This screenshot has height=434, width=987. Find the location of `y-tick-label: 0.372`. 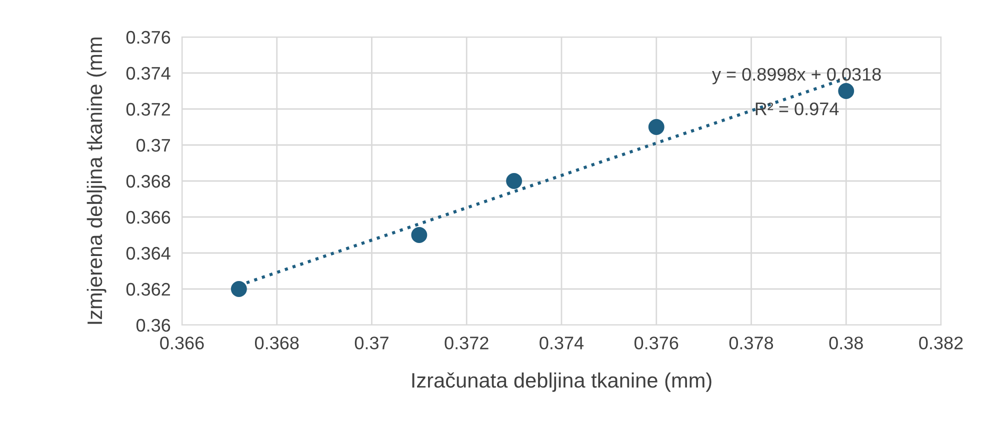

y-tick-label: 0.372 is located at coordinates (148, 109).